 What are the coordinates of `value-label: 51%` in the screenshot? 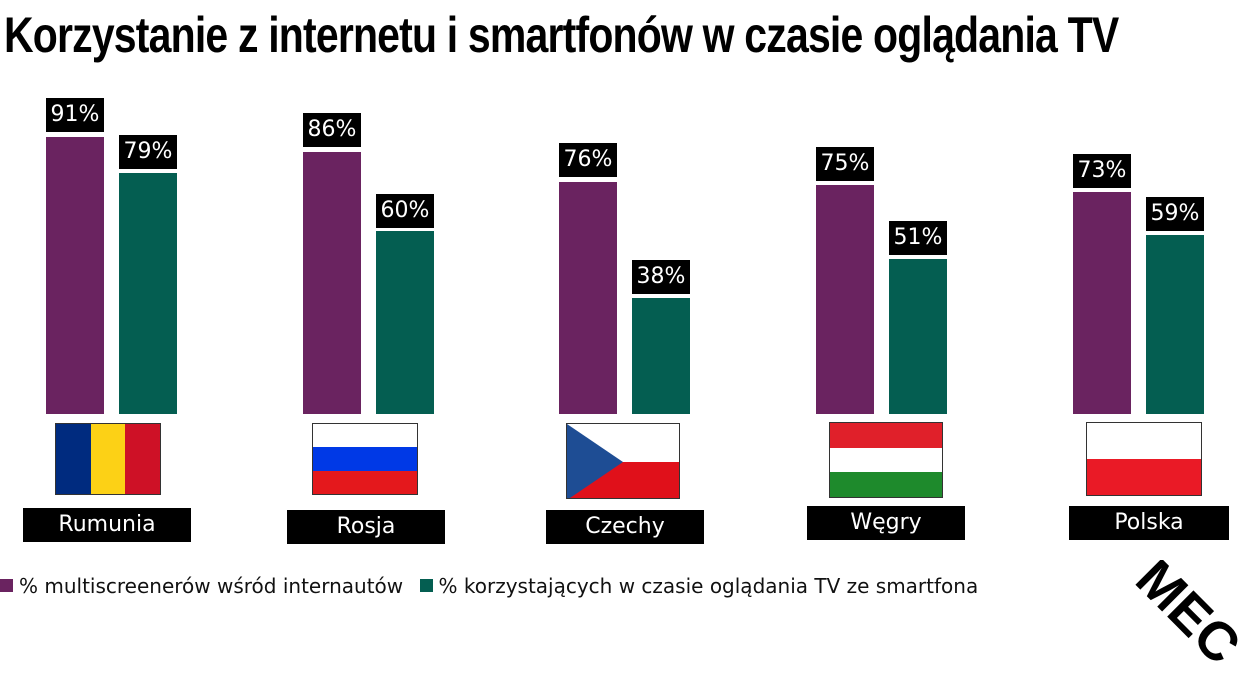 It's located at (918, 238).